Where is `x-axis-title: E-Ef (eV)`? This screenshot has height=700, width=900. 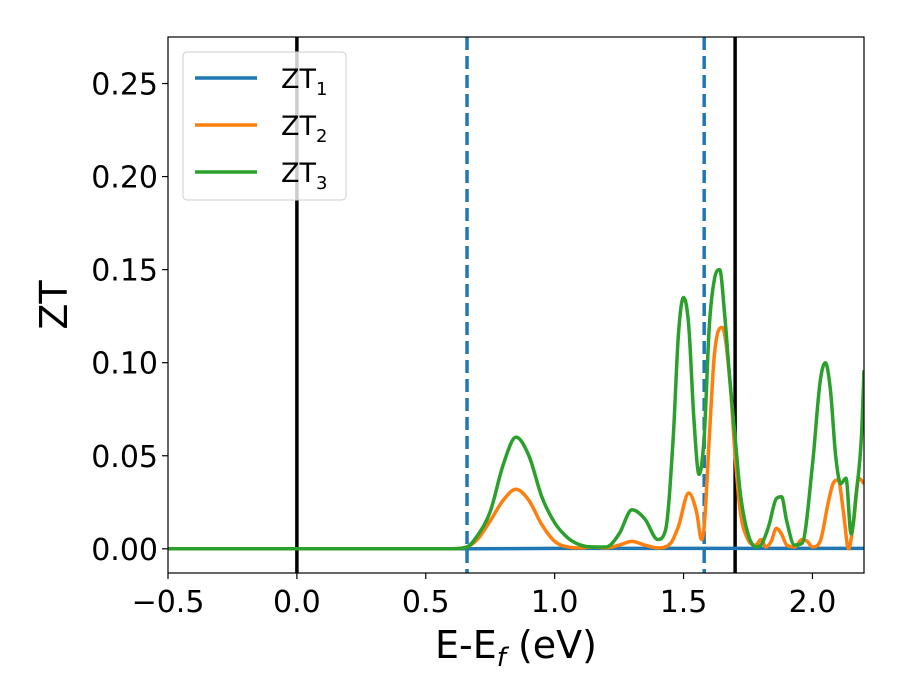
x-axis-title: E-Ef (eV) is located at coordinates (516, 648).